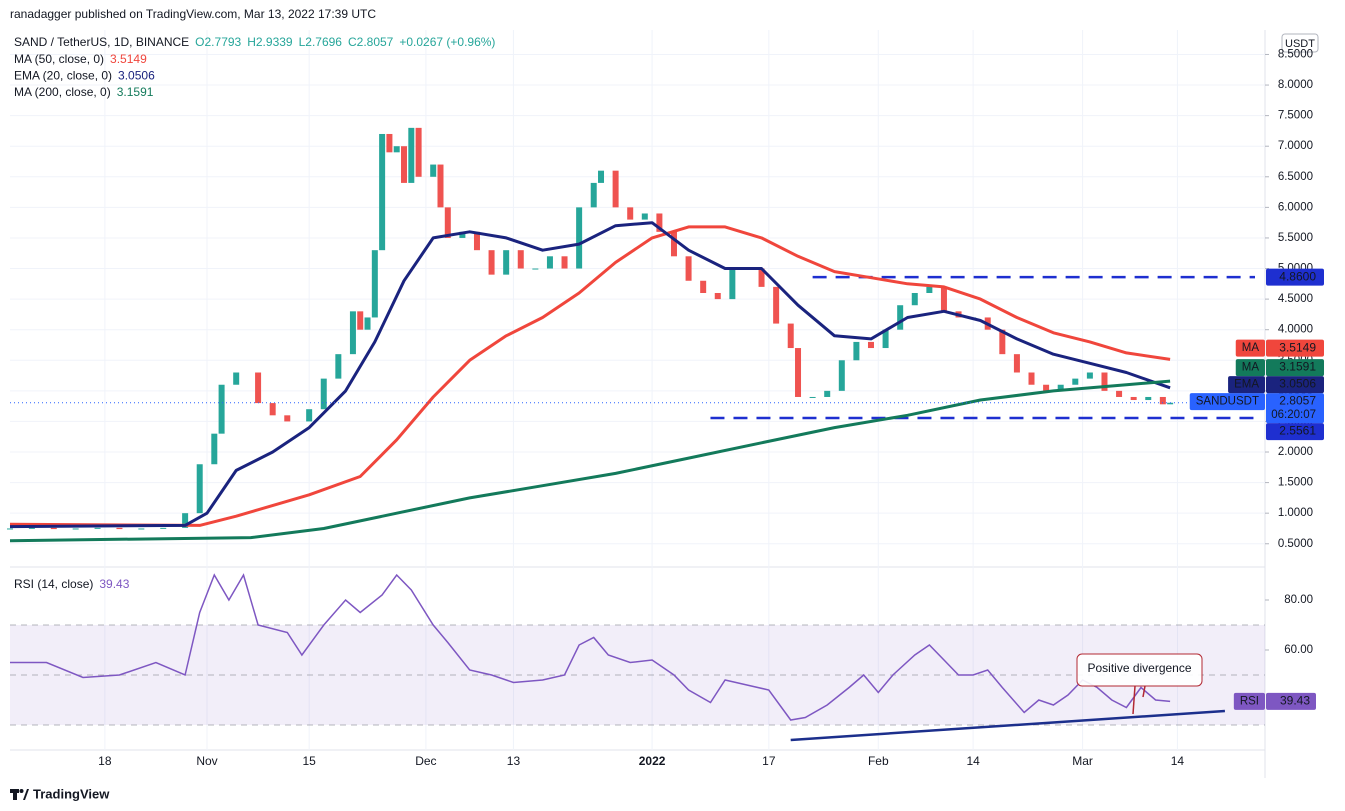  Describe the element at coordinates (1295, 146) in the screenshot. I see `y-tick-label: 7.0000` at that location.